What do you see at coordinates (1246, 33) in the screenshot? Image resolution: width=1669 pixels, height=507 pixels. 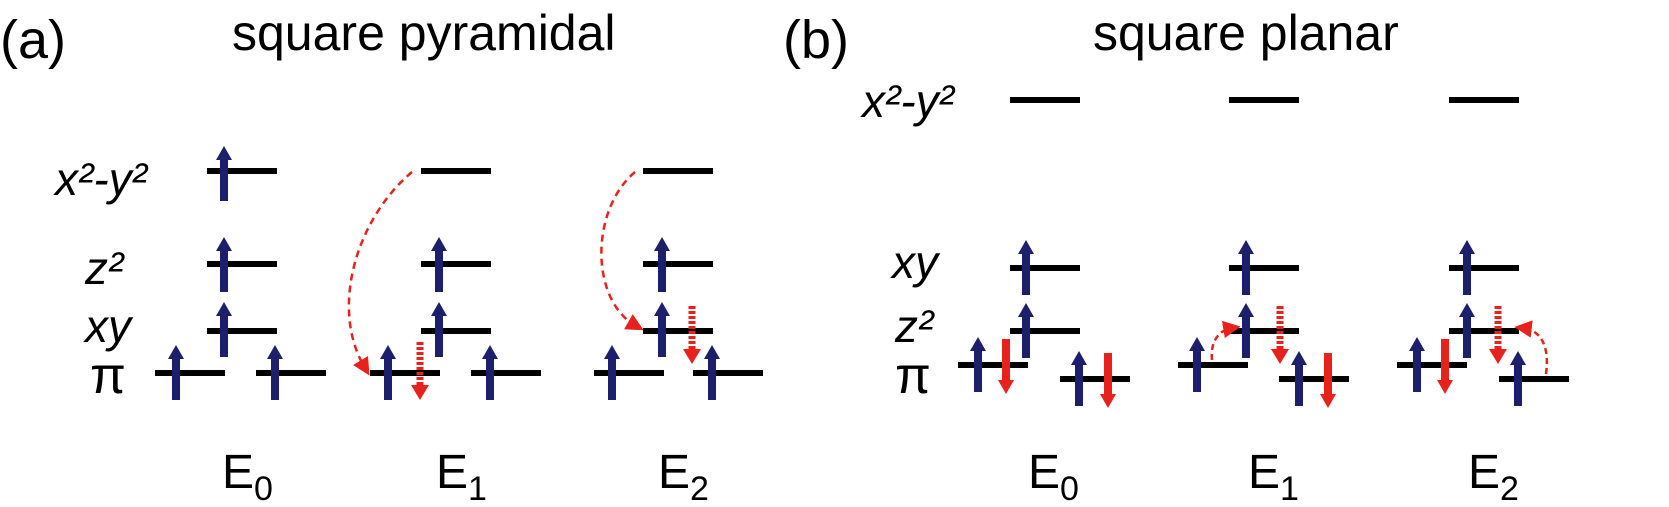 I see `panel-b-title: square planar` at bounding box center [1246, 33].